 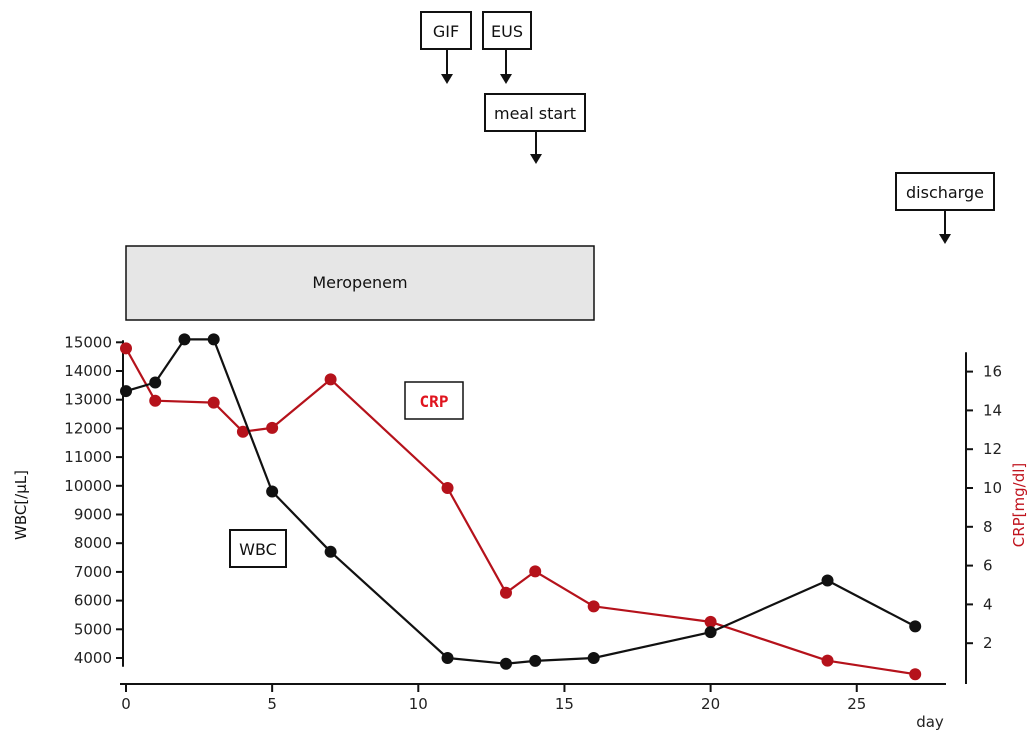 I want to click on left-y-tick-label: 4000, so click(x=93, y=658).